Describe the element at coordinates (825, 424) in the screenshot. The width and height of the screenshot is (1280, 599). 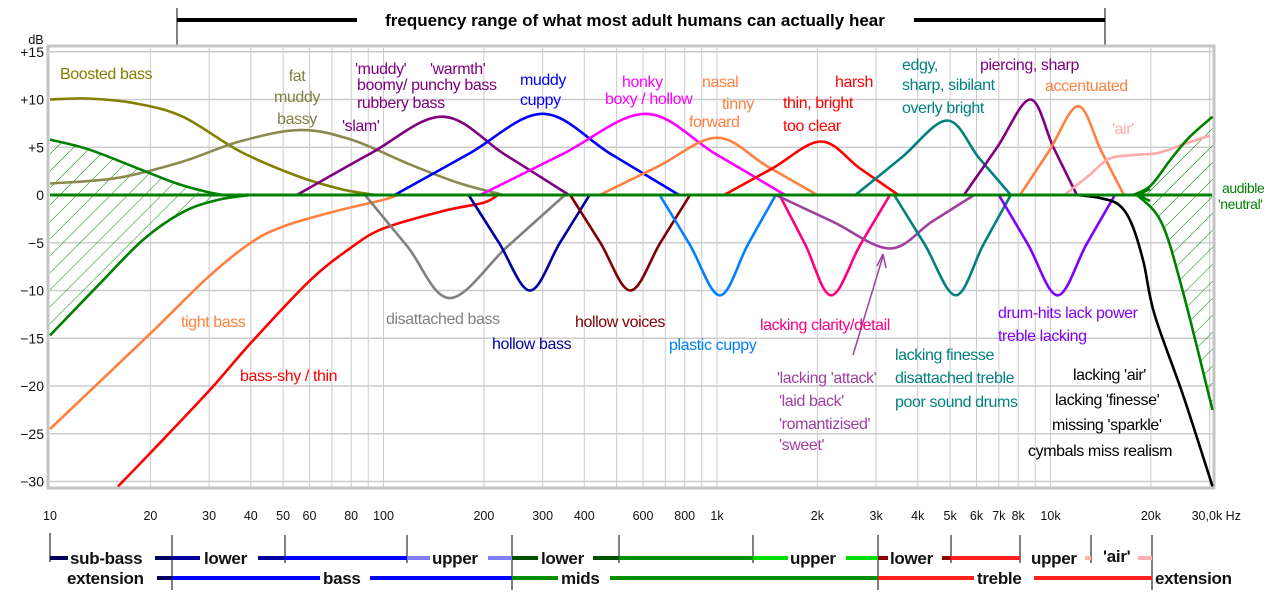
I see `label-romantizised: 'romantizised'` at that location.